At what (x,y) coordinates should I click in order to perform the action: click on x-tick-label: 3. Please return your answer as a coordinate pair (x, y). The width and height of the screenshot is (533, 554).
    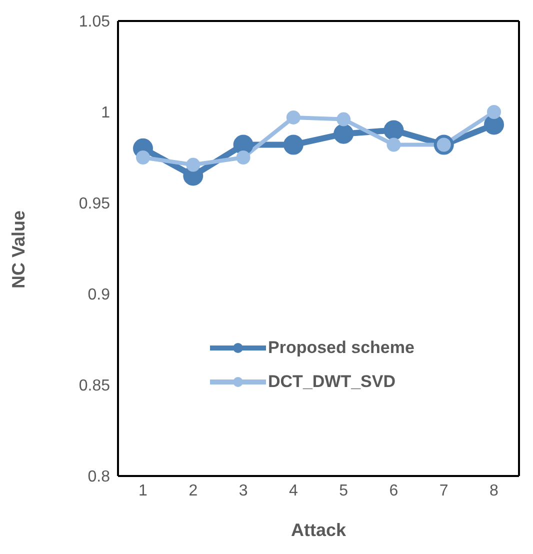
    Looking at the image, I should click on (243, 491).